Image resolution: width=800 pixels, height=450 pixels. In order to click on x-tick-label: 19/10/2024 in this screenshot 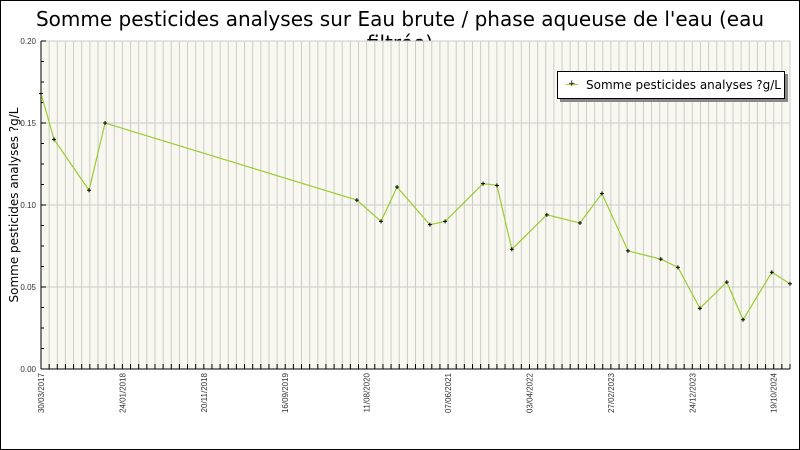, I will do `click(774, 392)`.